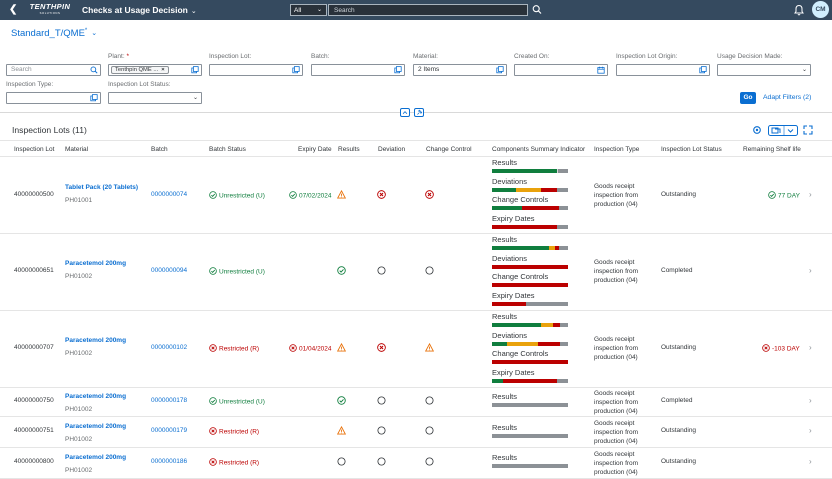 This screenshot has width=832, height=479. What do you see at coordinates (159, 149) in the screenshot?
I see `col-batch: Batch` at bounding box center [159, 149].